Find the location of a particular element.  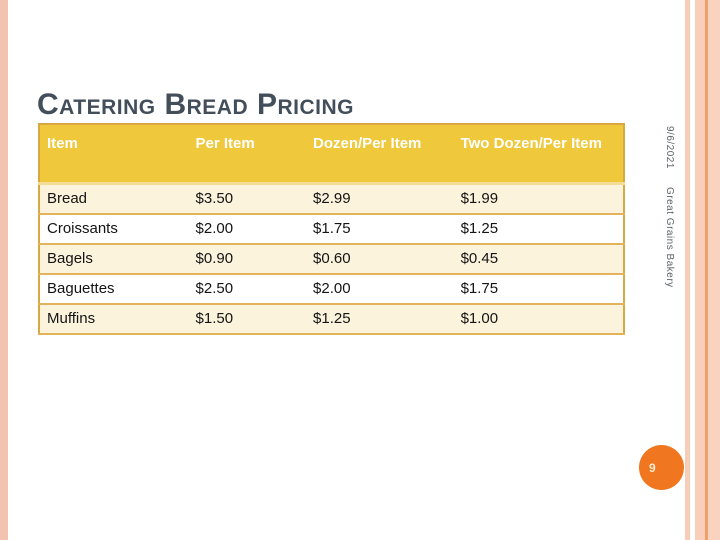

cell-price: $0.90 is located at coordinates (247, 259).